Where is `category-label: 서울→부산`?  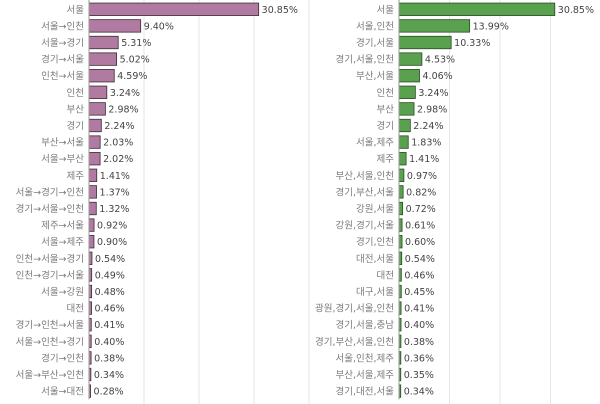
category-label: 서울→부산 is located at coordinates (62, 159).